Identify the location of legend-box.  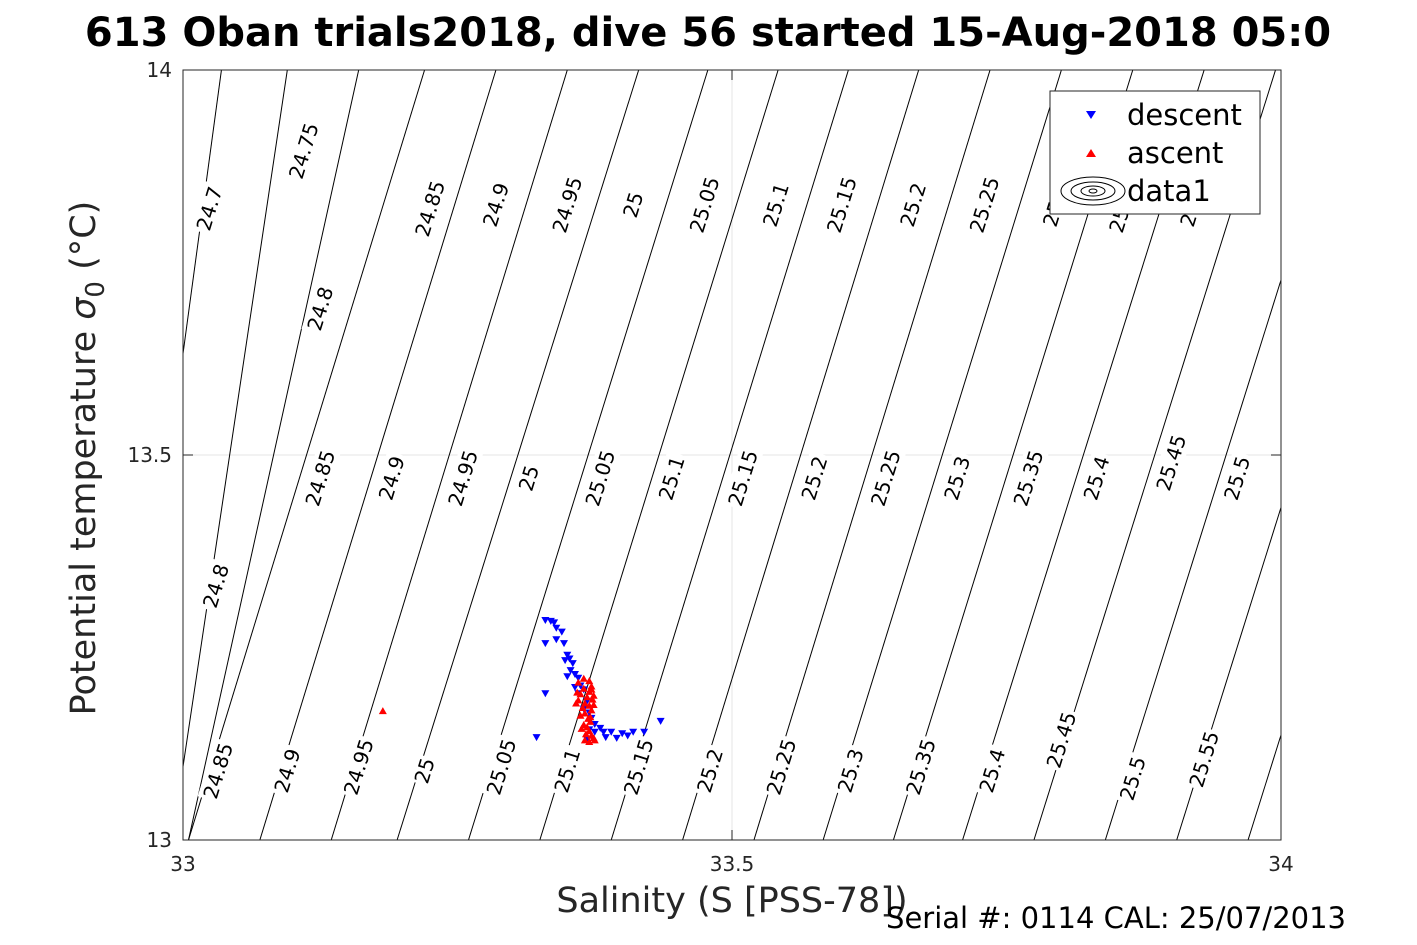
(1155, 152).